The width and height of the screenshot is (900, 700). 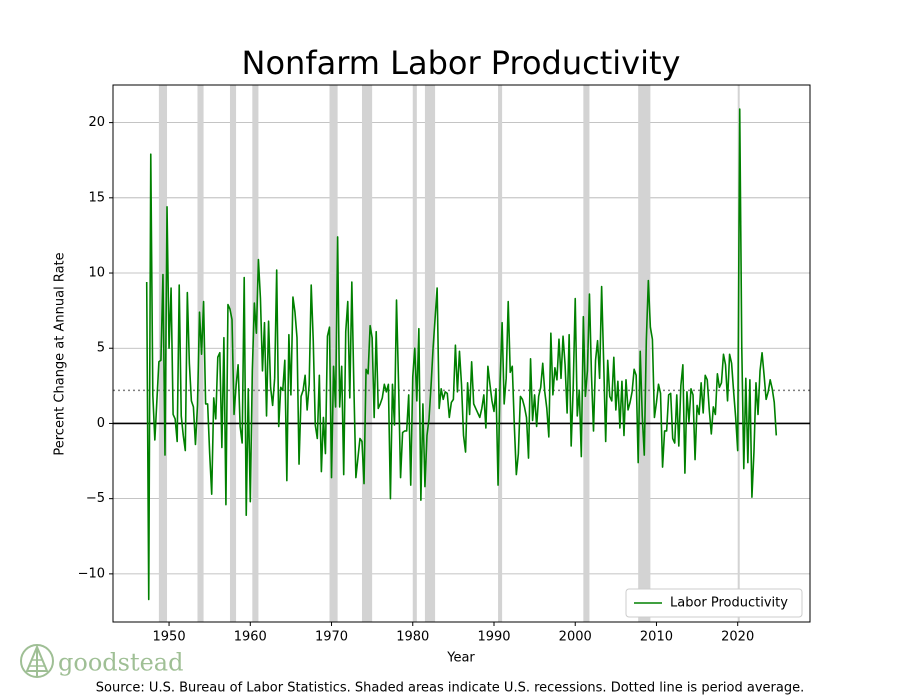 I want to click on x-tick-label: 2000, so click(x=575, y=637).